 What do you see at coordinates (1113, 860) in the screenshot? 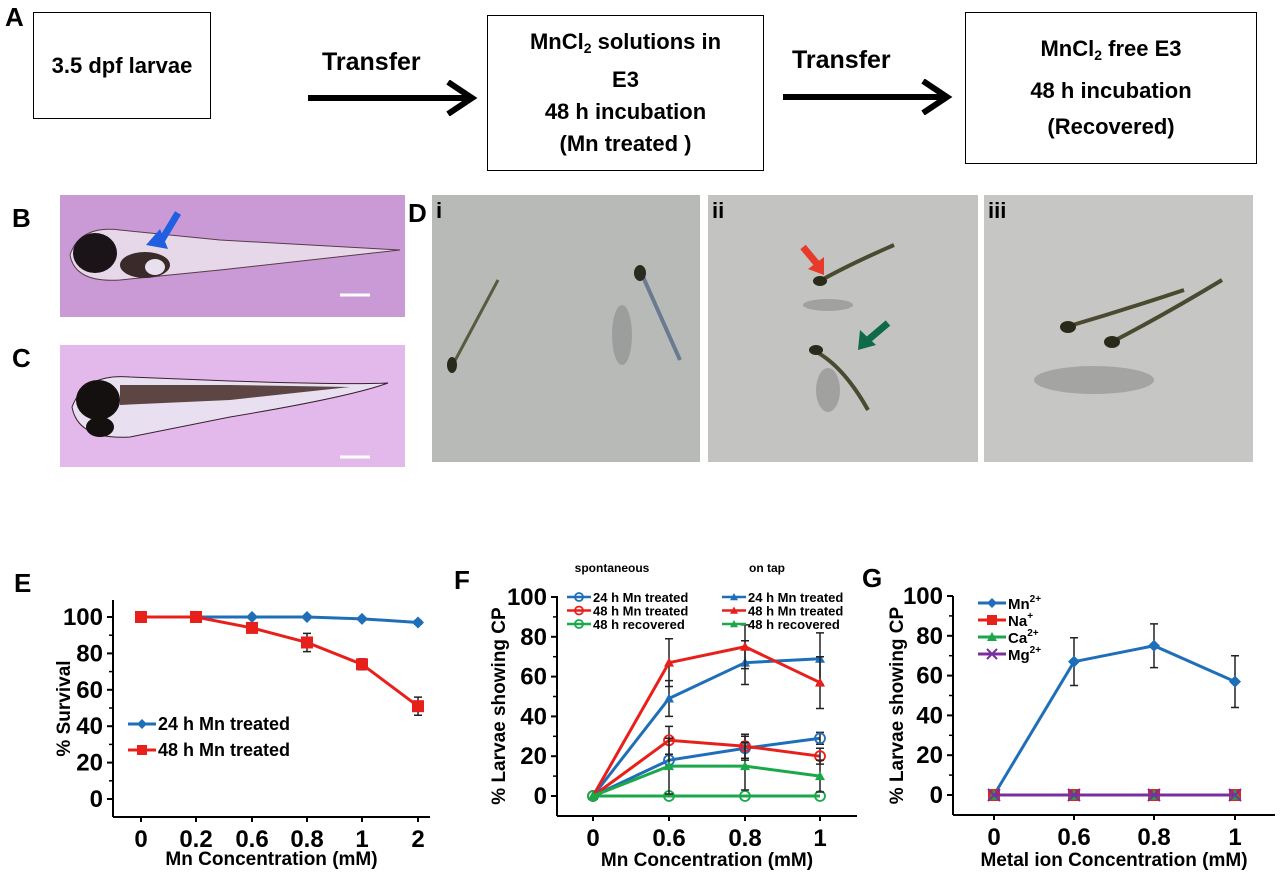
I see `x-axis-label: Metal ion Concentration (mM)` at bounding box center [1113, 860].